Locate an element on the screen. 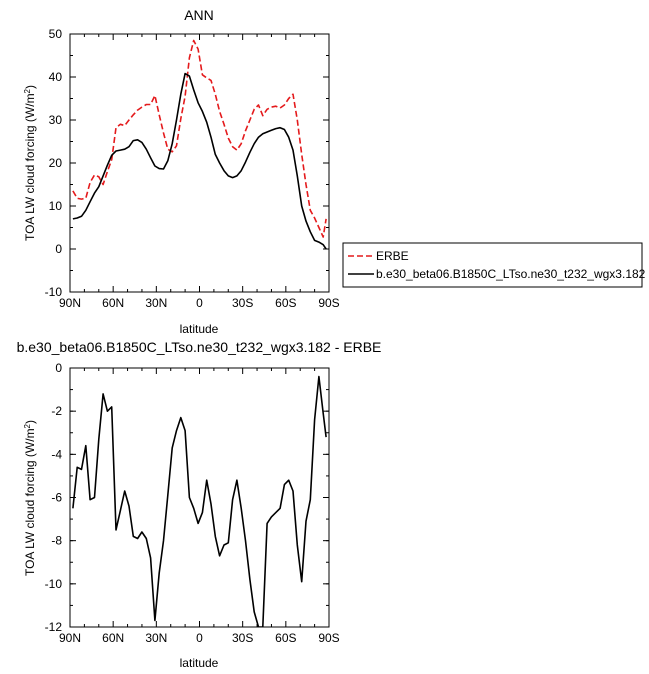 The width and height of the screenshot is (649, 674). y-tick-label: 10 is located at coordinates (56, 206).